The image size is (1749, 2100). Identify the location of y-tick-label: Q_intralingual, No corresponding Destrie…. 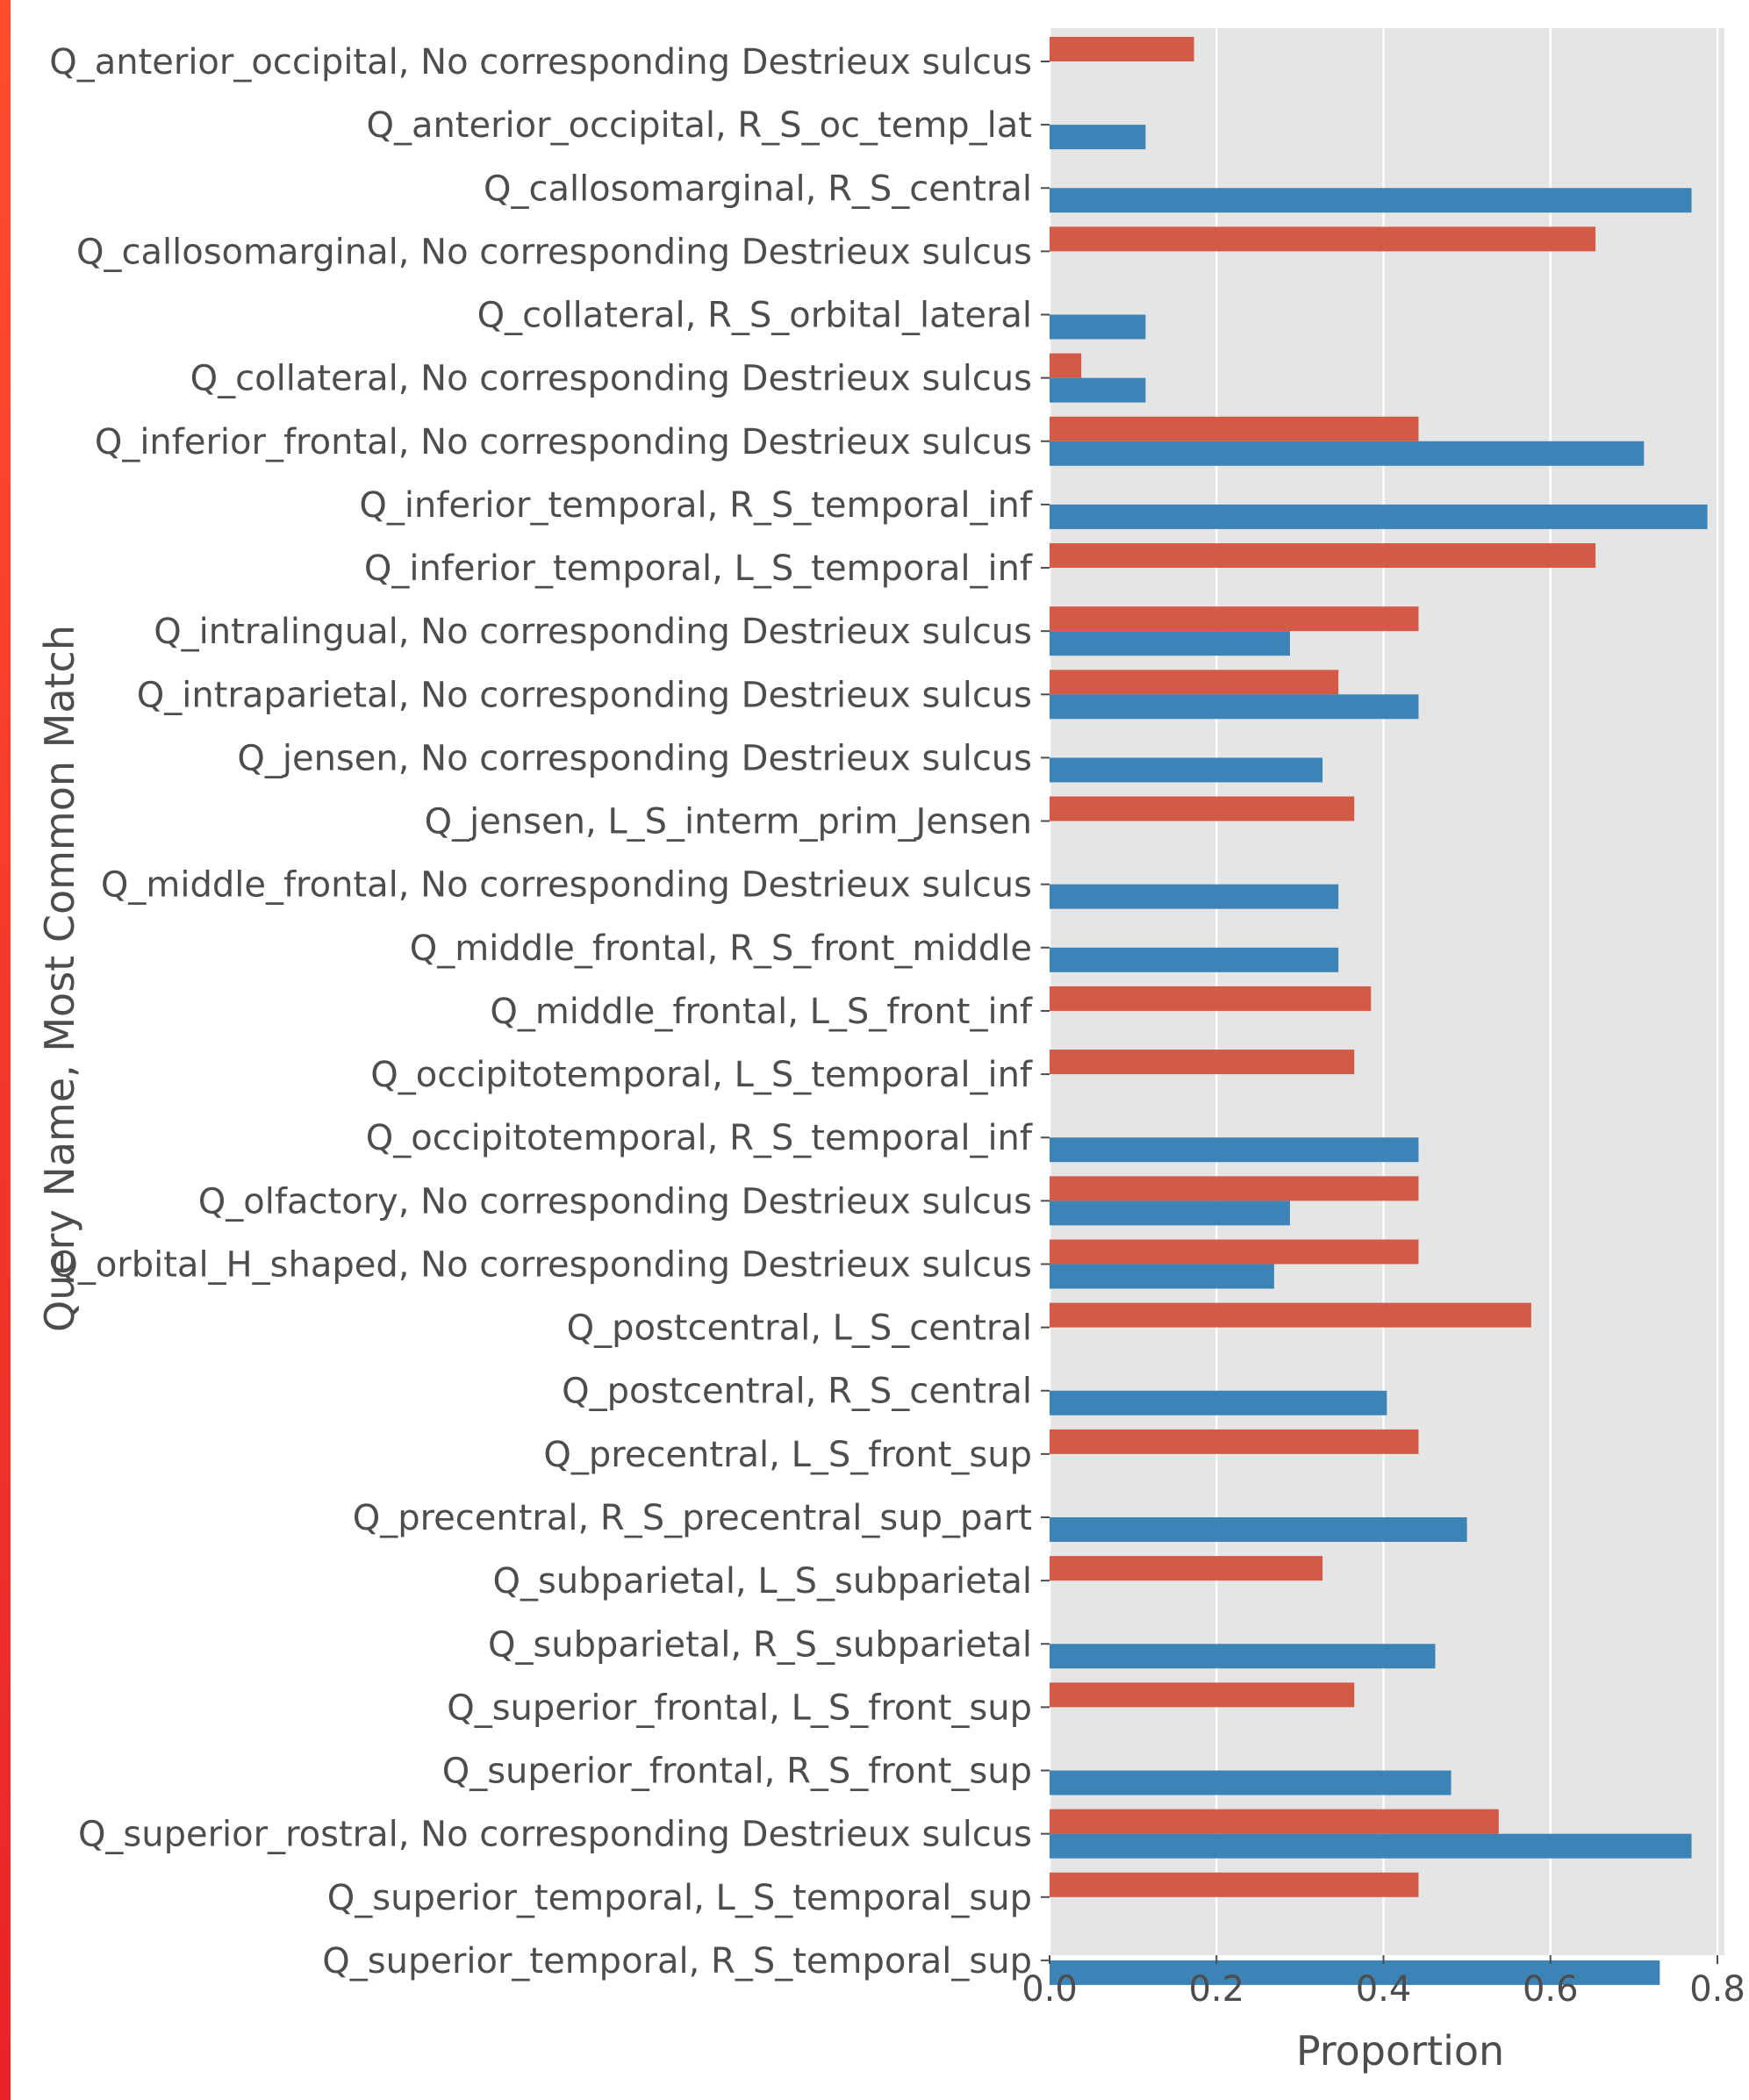
(593, 632).